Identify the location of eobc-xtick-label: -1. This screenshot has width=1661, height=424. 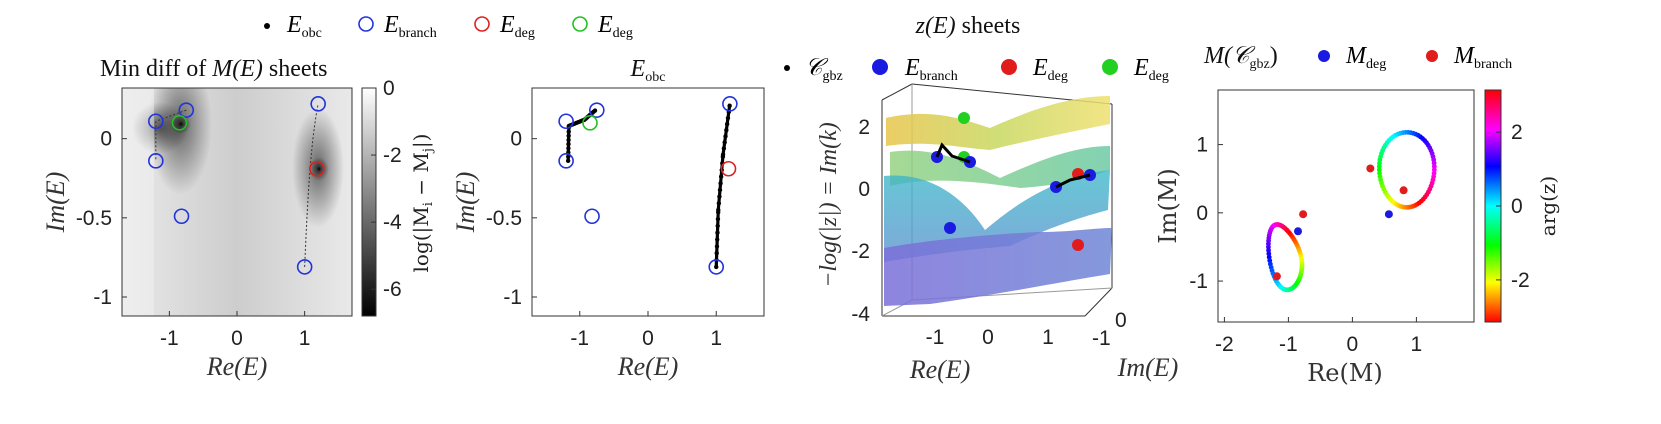
(579, 338).